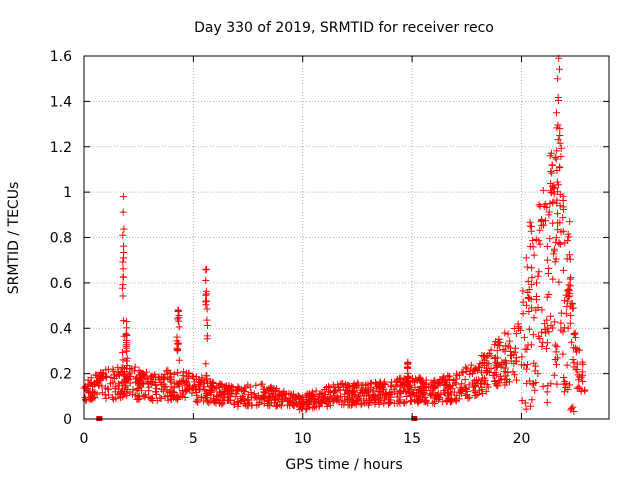  What do you see at coordinates (61, 329) in the screenshot?
I see `y-tick-label: 0.4` at bounding box center [61, 329].